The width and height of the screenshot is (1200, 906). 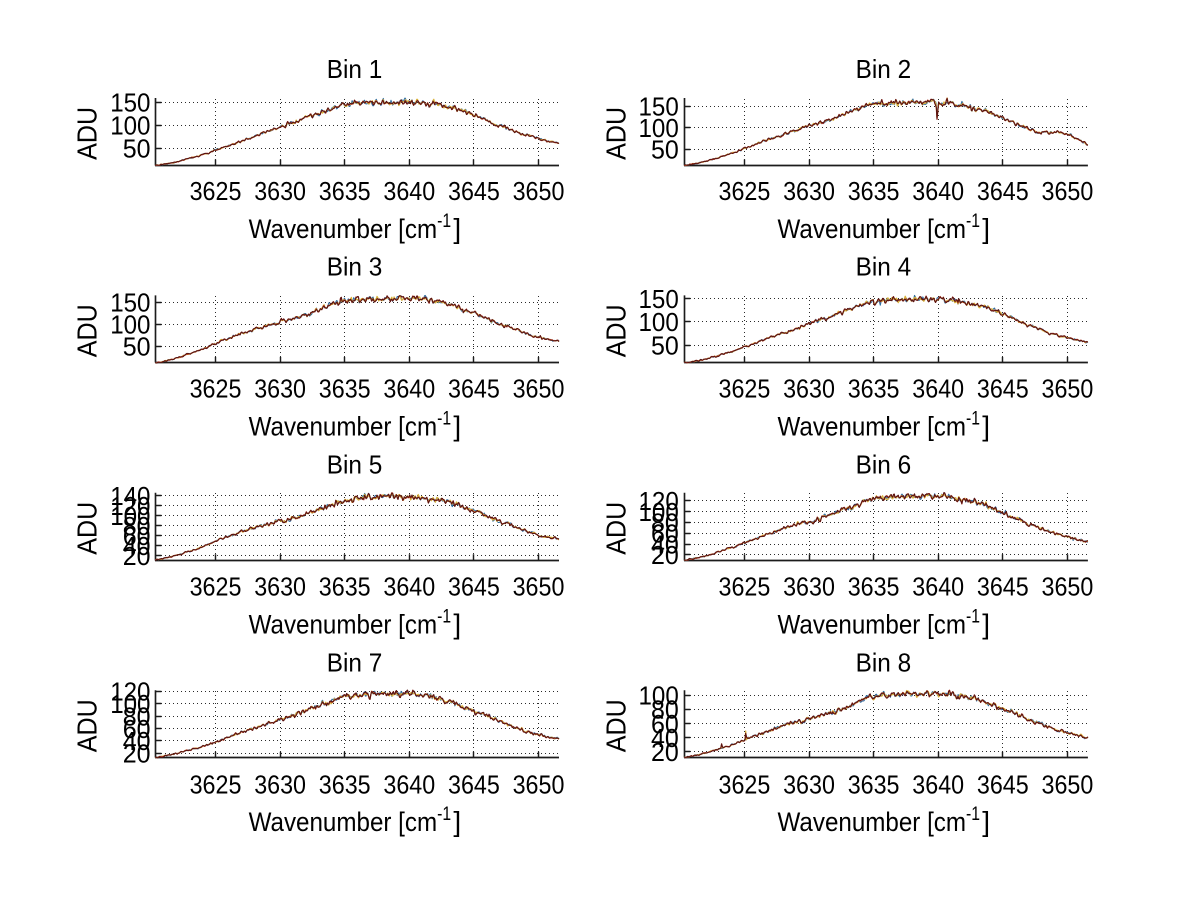 I want to click on svg-text: Bin 8, so click(x=884, y=662).